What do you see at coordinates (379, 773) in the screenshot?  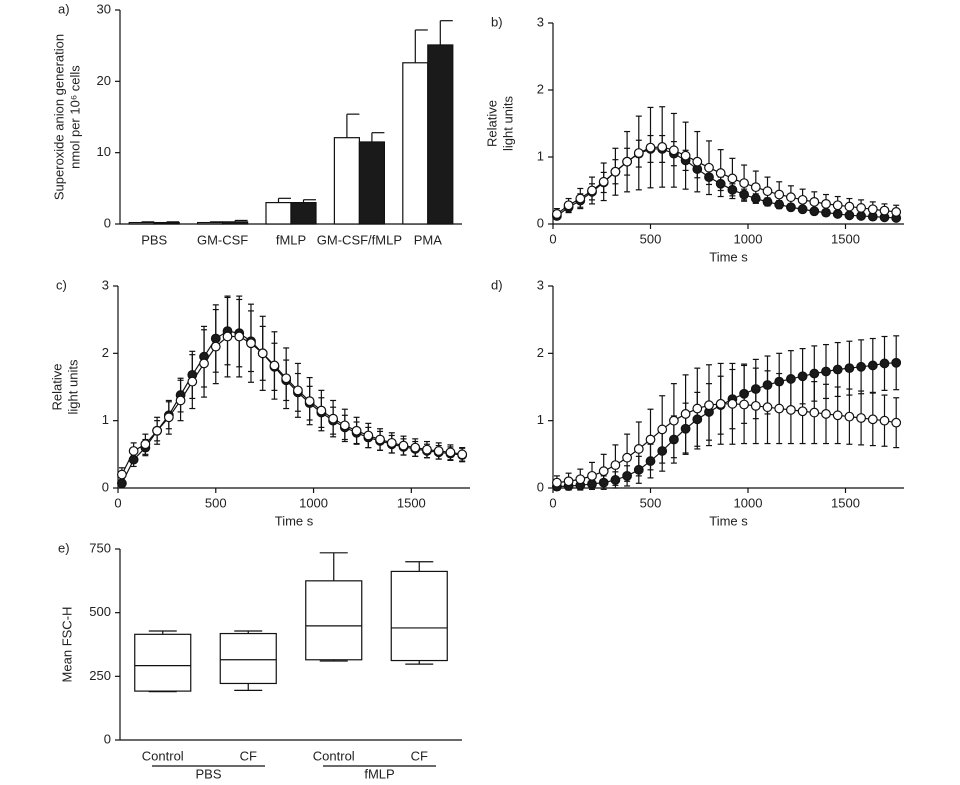 I see `group-label: fMLP` at bounding box center [379, 773].